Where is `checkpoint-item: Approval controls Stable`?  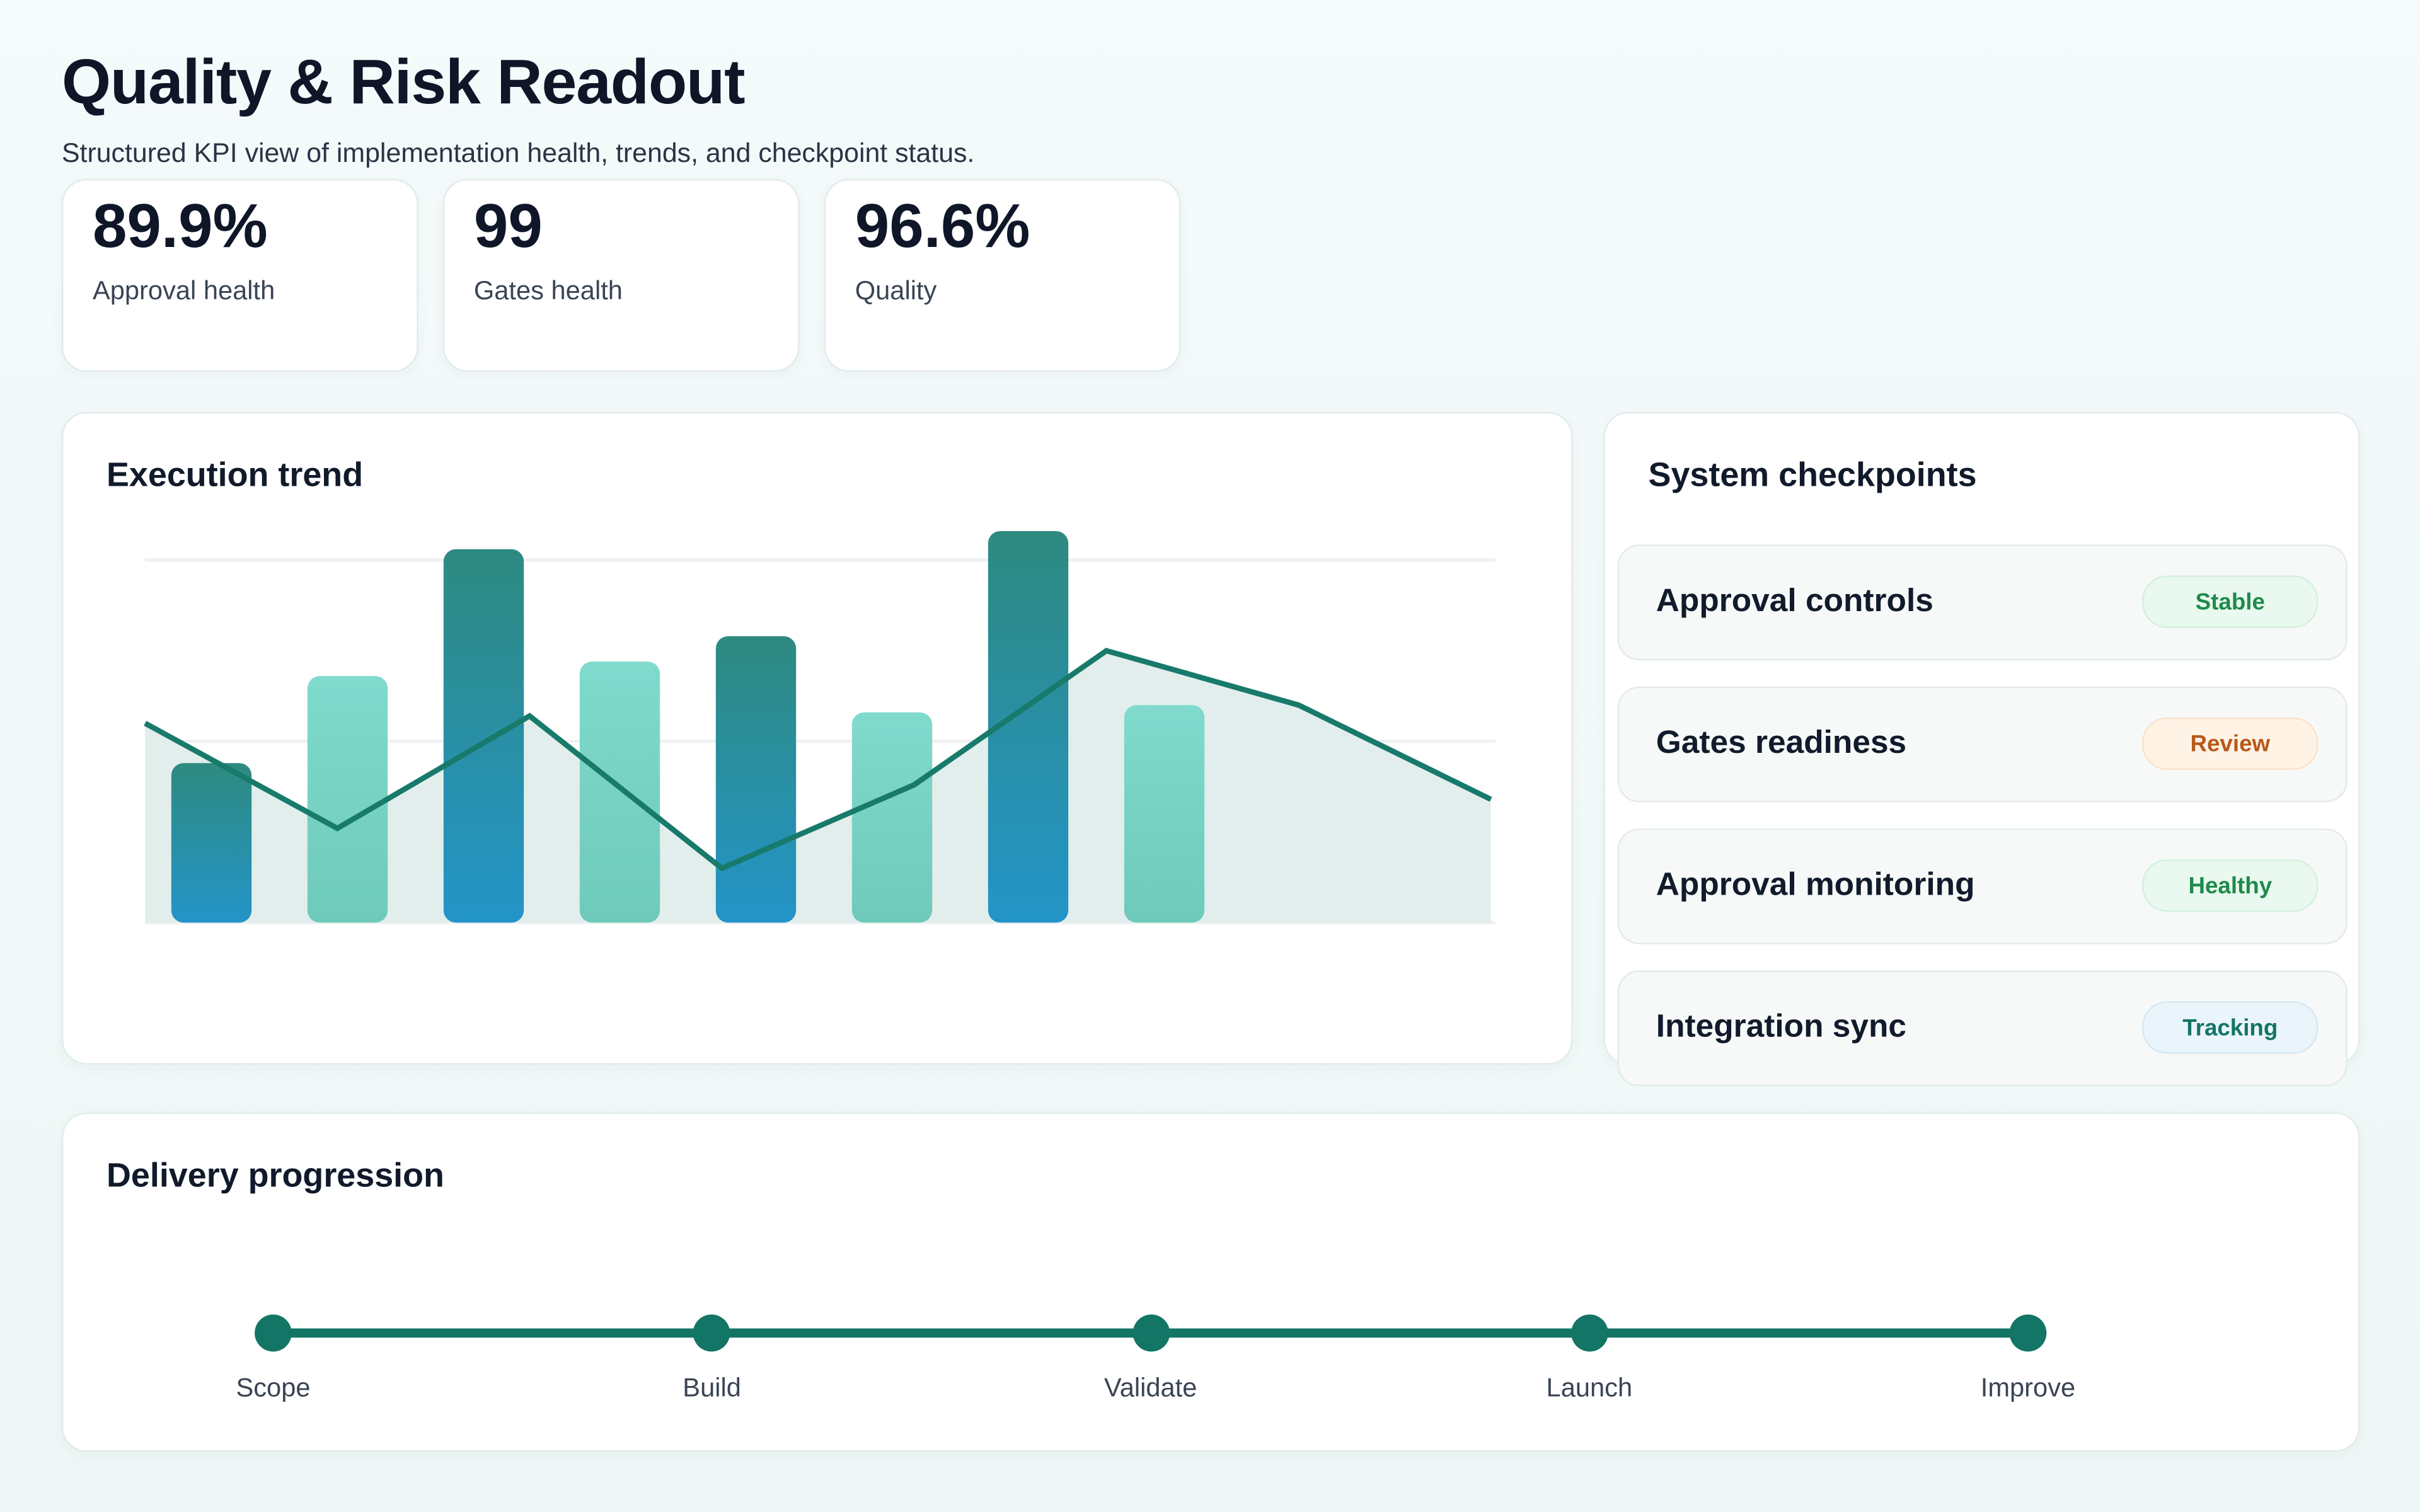
checkpoint-item: Approval controls Stable is located at coordinates (1982, 602).